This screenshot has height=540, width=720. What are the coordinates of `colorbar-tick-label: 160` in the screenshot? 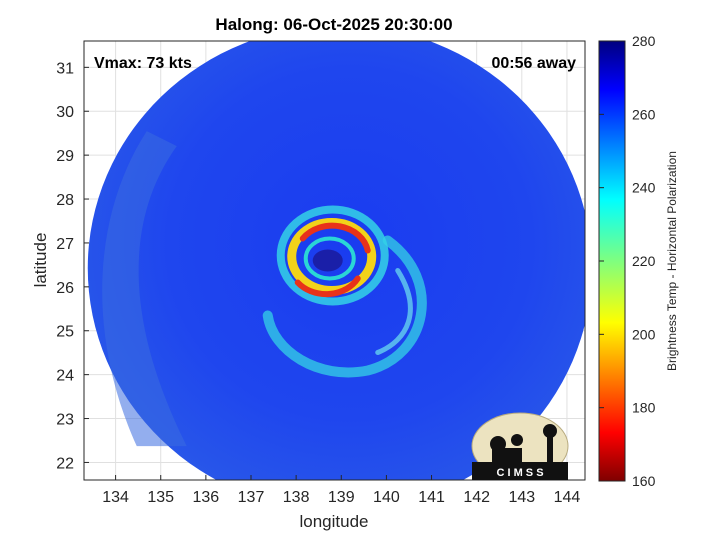 It's located at (644, 481).